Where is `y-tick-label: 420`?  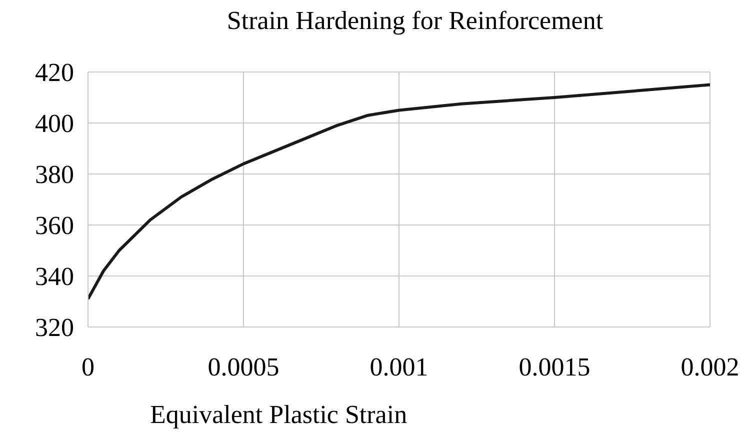 y-tick-label: 420 is located at coordinates (54, 73).